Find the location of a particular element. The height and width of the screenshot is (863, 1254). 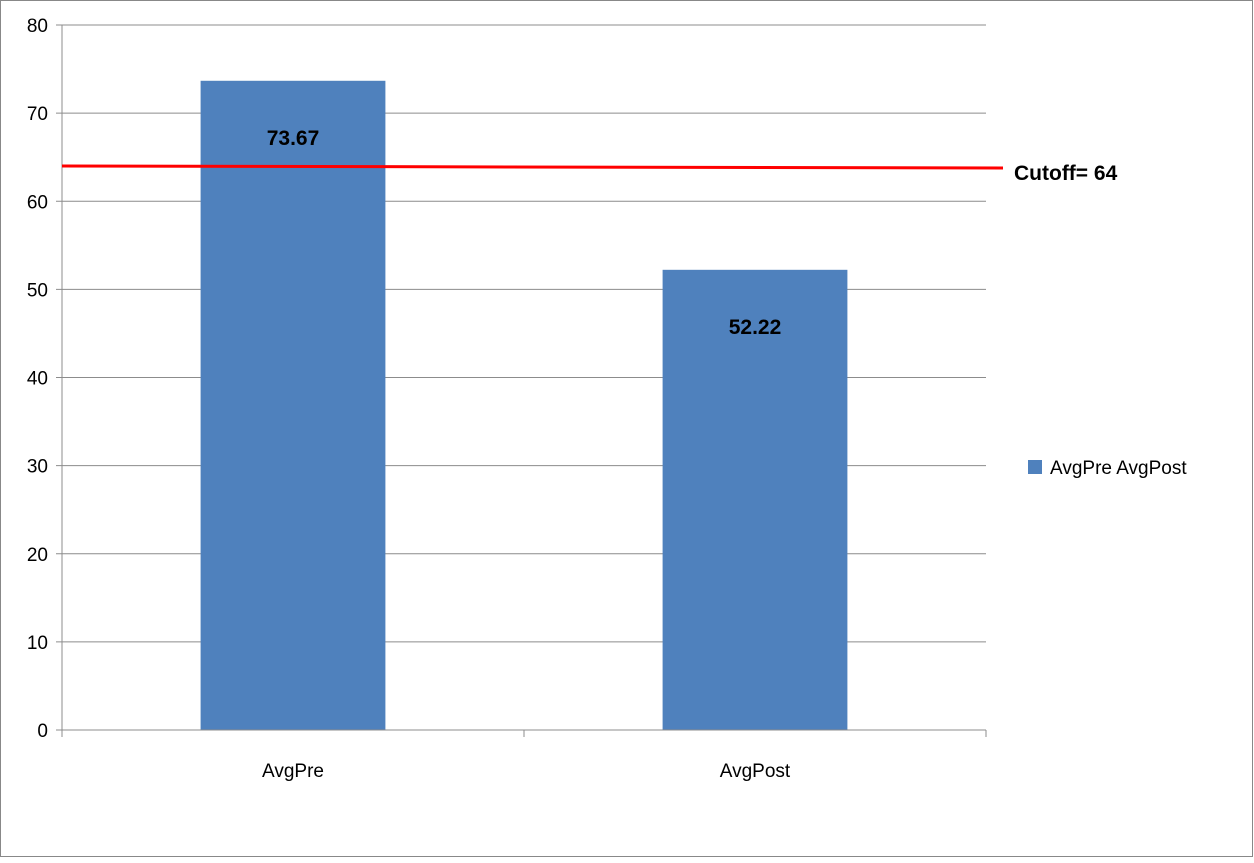

legend: AvgPre AvgPost is located at coordinates (1107, 468).